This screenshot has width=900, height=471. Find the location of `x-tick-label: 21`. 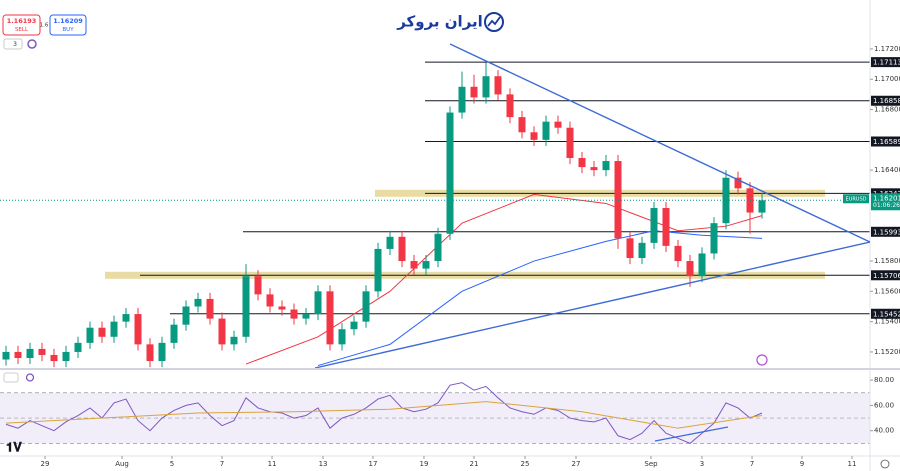

x-tick-label: 21 is located at coordinates (474, 464).